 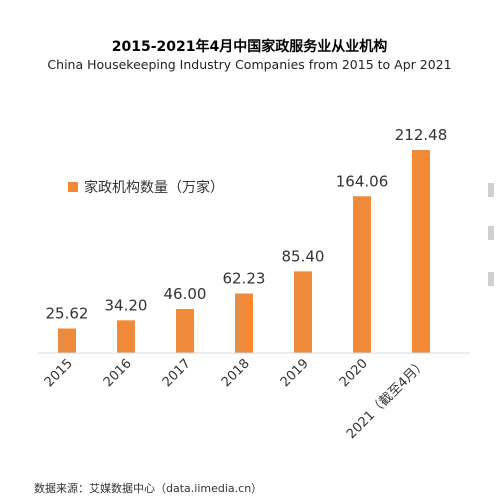 What do you see at coordinates (303, 256) in the screenshot?
I see `data-label-2019: 85.40` at bounding box center [303, 256].